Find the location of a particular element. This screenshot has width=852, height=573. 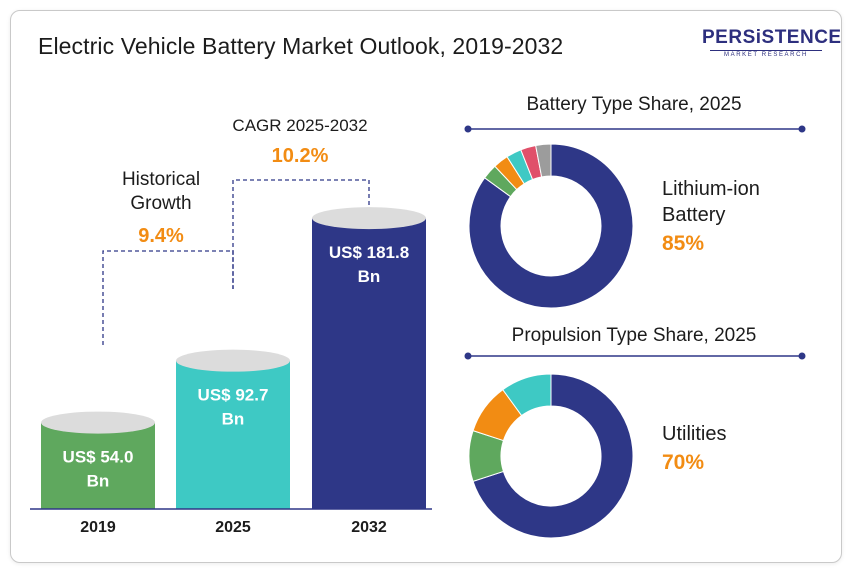

x-tick-label: 2019 is located at coordinates (98, 527).